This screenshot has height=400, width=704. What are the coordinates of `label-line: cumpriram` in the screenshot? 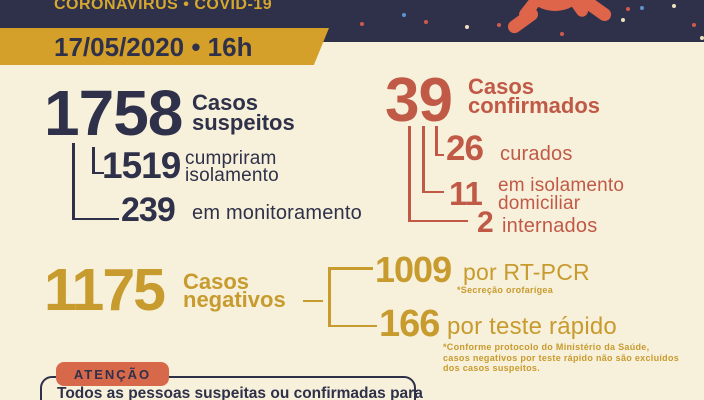 It's located at (231, 158).